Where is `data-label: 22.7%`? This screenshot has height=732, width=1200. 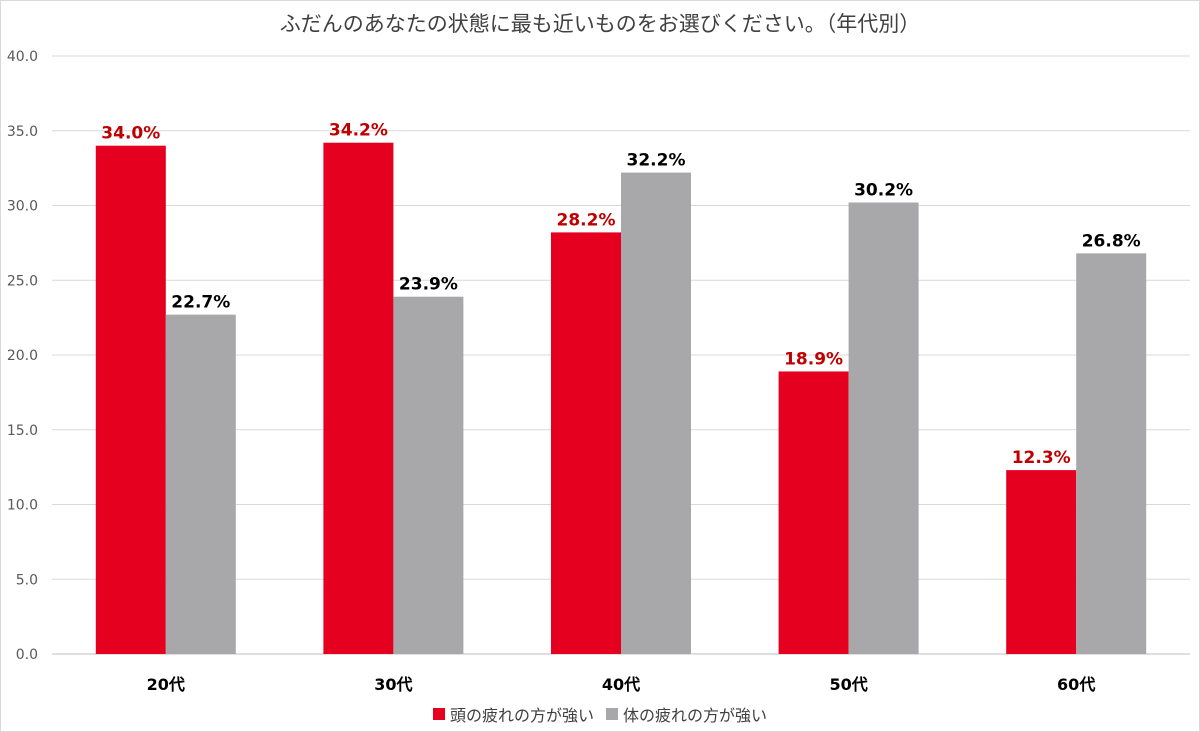
data-label: 22.7% is located at coordinates (200, 303).